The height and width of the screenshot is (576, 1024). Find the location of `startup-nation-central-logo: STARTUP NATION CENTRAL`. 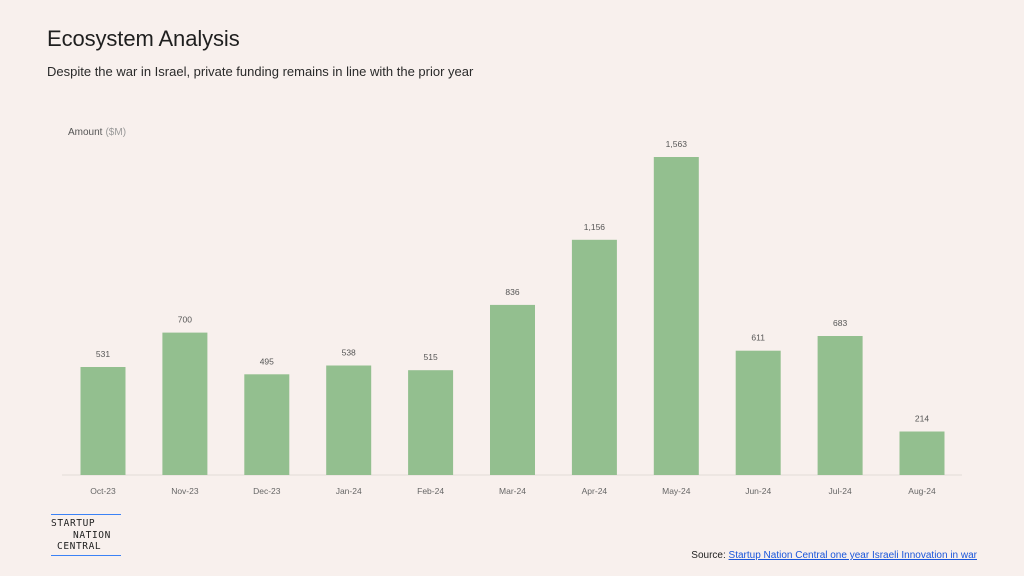

startup-nation-central-logo: STARTUP NATION CENTRAL is located at coordinates (86, 535).